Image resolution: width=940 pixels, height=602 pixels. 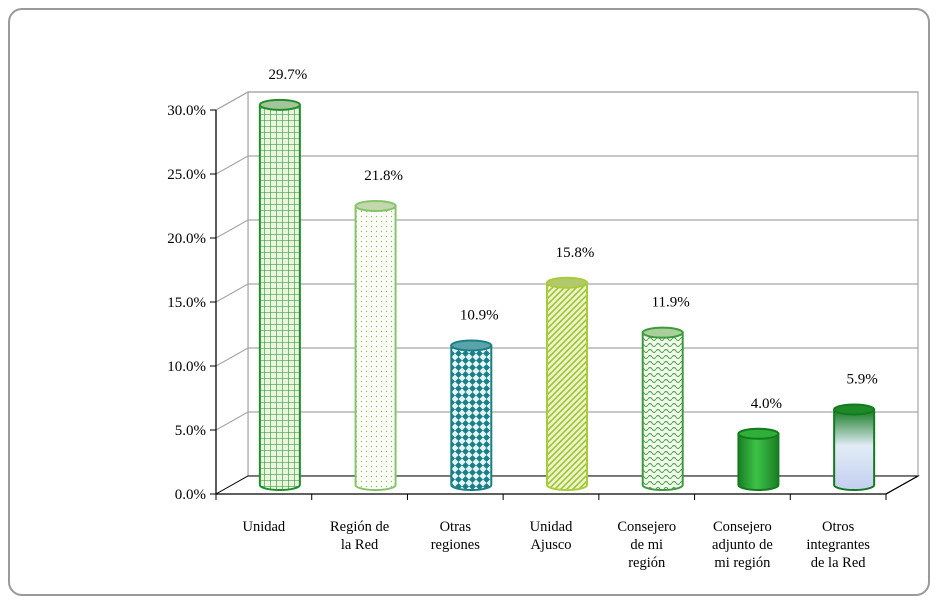 I want to click on data-label: 4.0%, so click(x=766, y=404).